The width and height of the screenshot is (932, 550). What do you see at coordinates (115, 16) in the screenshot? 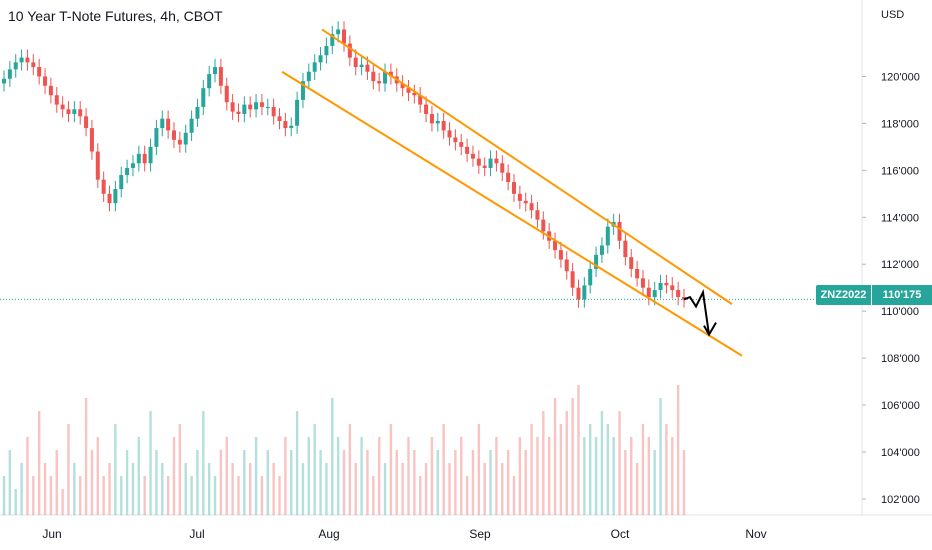
I see `chart-title: 10 Year T-Note Futures, 4h, CBOT` at bounding box center [115, 16].